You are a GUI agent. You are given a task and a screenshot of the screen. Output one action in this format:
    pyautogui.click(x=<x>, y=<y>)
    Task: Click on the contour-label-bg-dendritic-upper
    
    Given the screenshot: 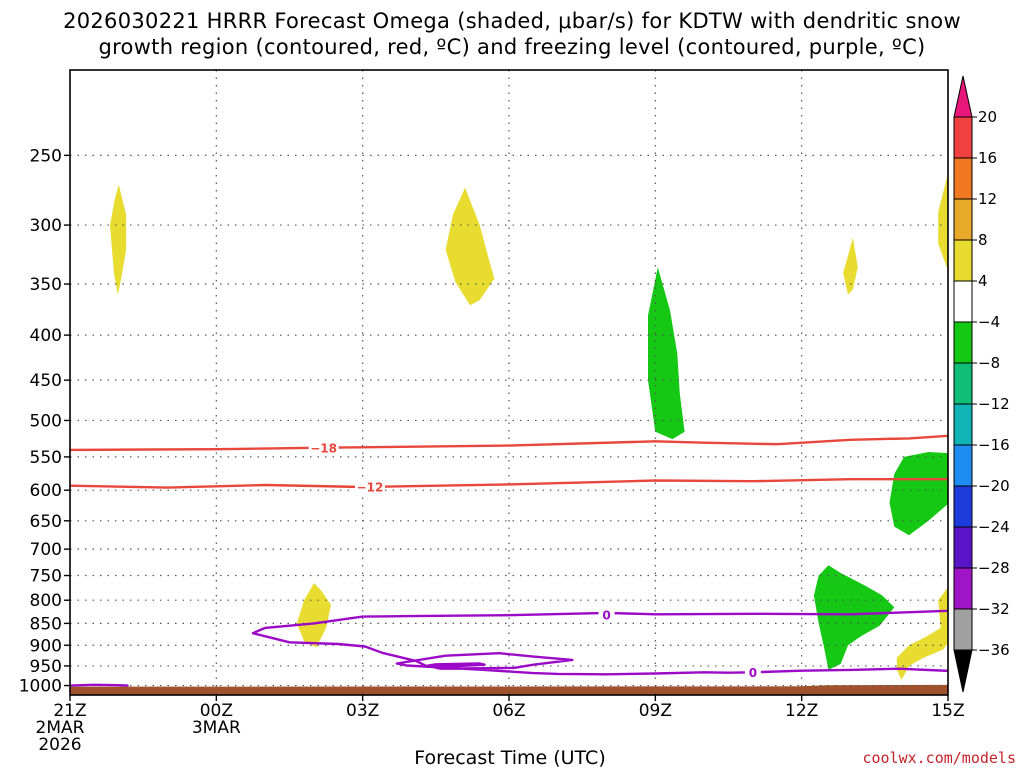 What is the action you would take?
    pyautogui.click(x=369, y=486)
    